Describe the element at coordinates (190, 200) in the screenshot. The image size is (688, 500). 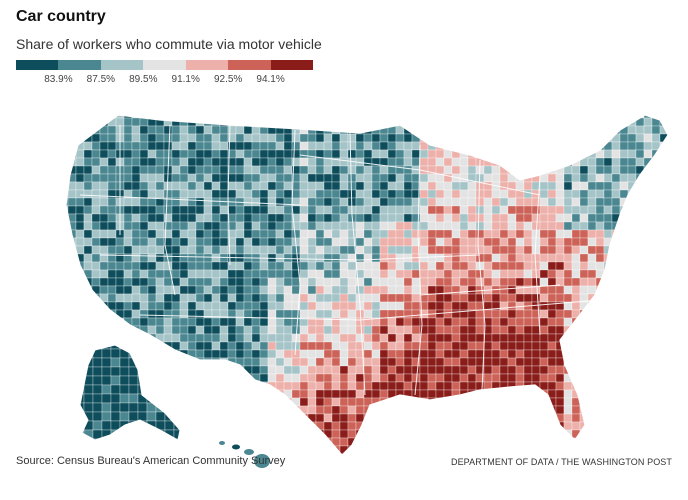
I see `state-border` at that location.